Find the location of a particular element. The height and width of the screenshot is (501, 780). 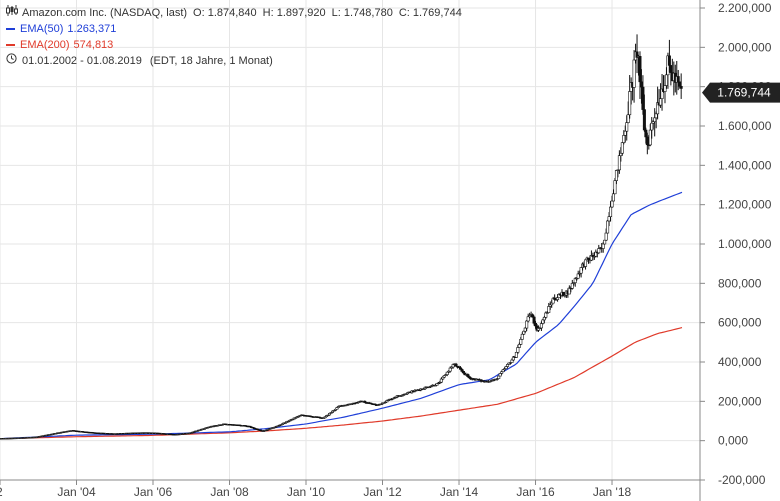

y-tick-label: 0,000 is located at coordinates (733, 441).